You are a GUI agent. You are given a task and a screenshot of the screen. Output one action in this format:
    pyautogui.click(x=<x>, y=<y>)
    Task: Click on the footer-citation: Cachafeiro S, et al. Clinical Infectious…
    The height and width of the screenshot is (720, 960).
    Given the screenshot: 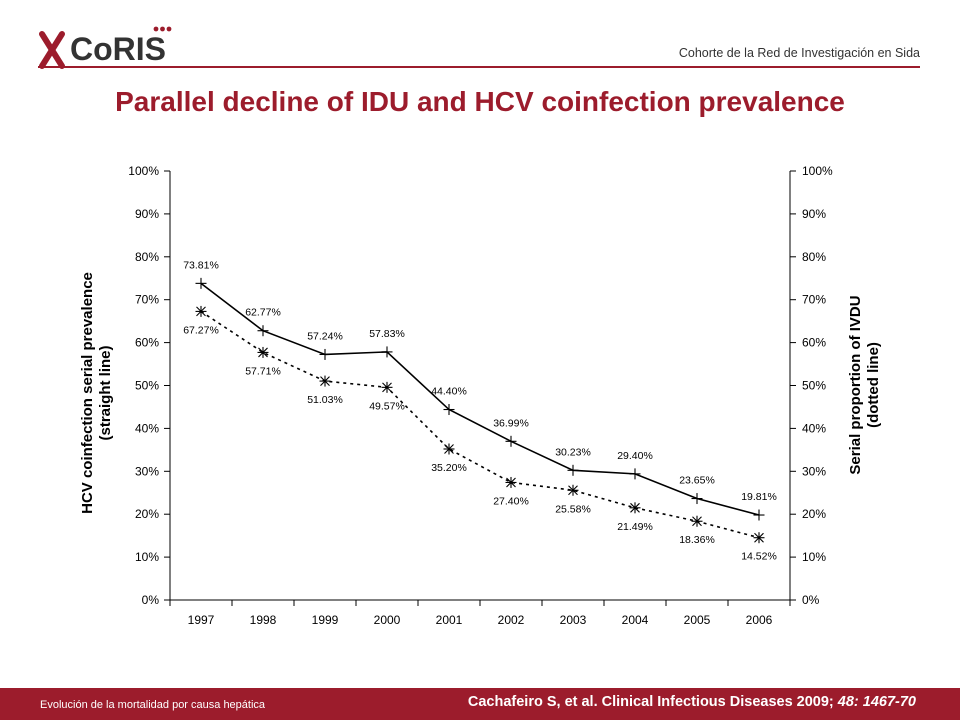 What is the action you would take?
    pyautogui.click(x=692, y=702)
    